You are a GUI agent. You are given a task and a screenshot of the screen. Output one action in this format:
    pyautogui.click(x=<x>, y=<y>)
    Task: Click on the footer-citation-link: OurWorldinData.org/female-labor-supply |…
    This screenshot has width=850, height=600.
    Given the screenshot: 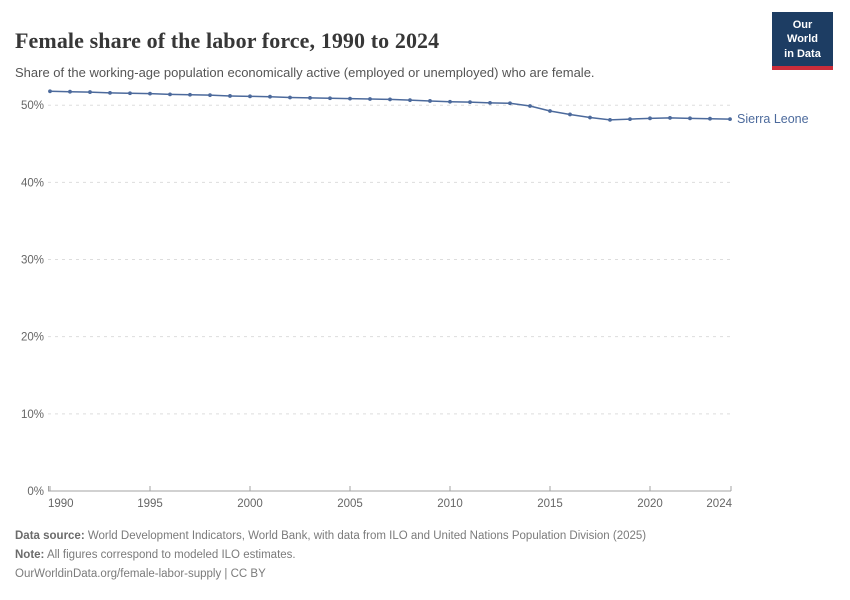 What is the action you would take?
    pyautogui.click(x=140, y=574)
    